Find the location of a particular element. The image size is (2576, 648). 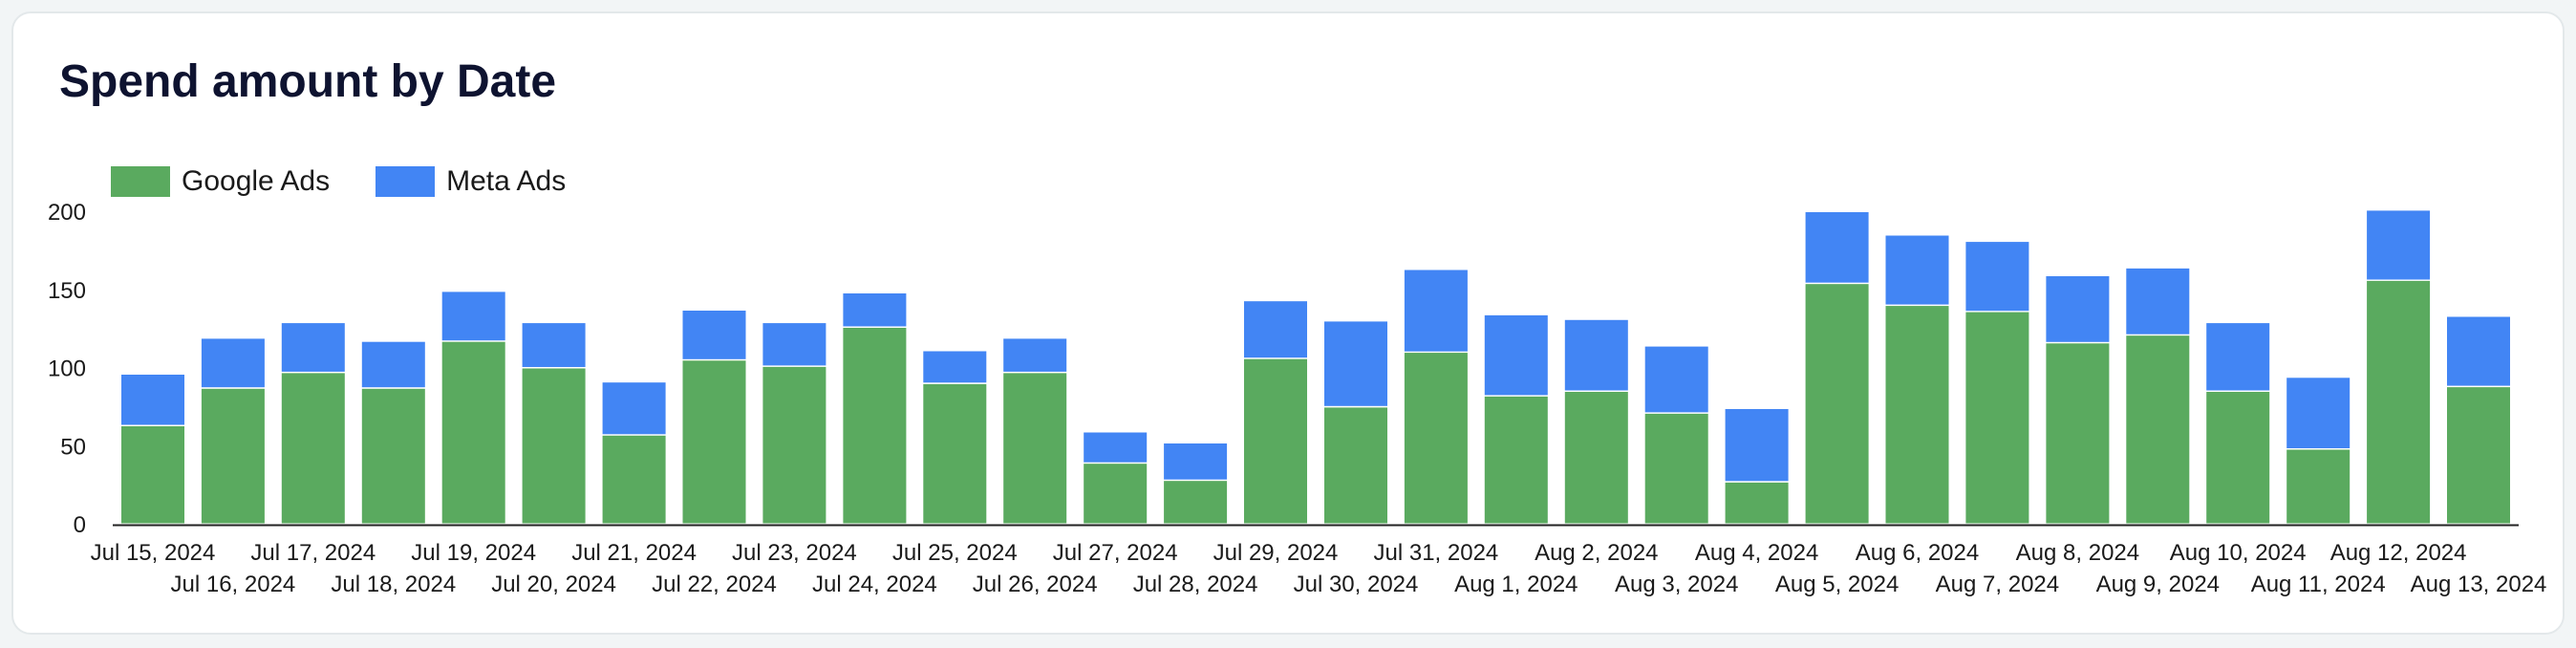

legend-label-meta-ads: Meta Ads is located at coordinates (506, 181).